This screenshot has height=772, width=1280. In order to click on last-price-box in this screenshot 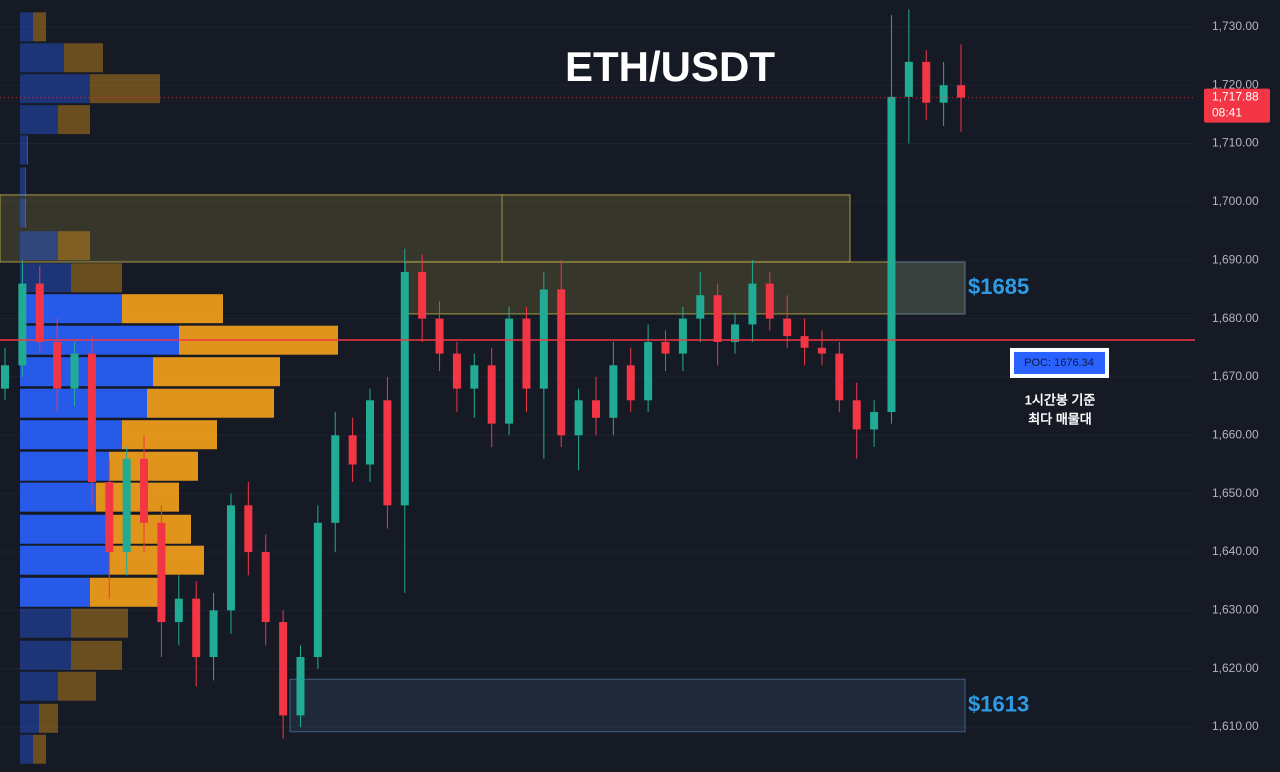, I will do `click(1237, 105)`.